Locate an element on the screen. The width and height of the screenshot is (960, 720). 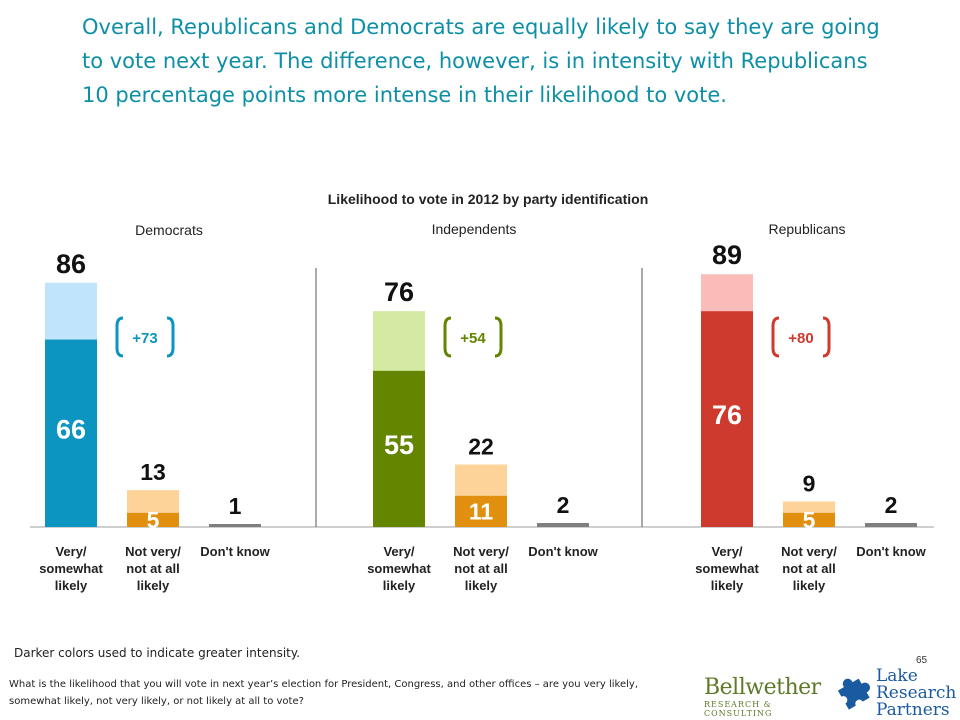
page-number: 65 is located at coordinates (922, 660).